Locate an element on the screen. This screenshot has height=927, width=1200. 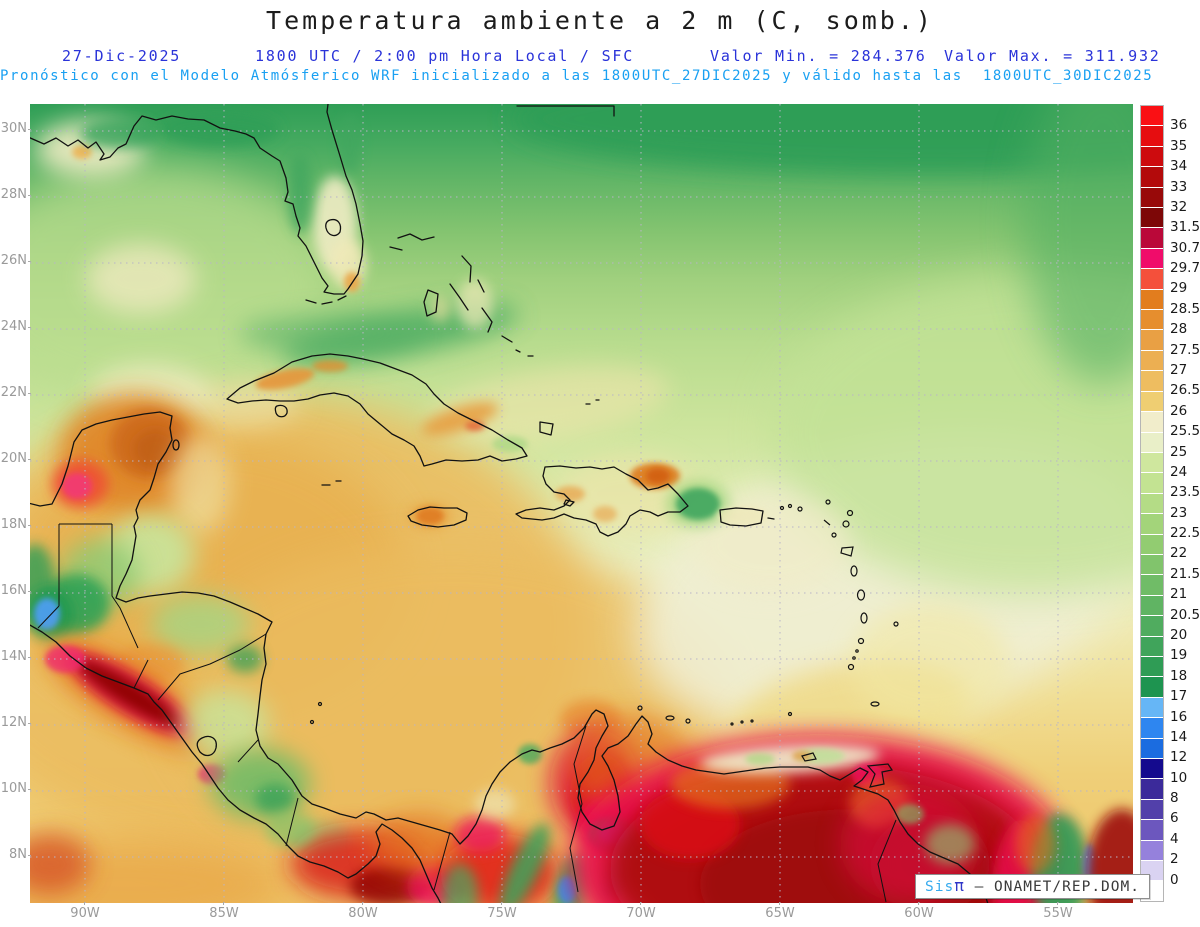
colorbar-label: 12 is located at coordinates (1179, 757).